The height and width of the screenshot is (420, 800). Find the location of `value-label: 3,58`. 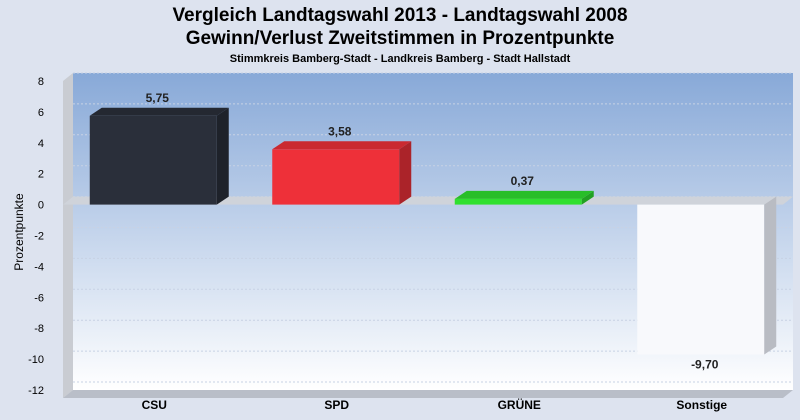

value-label: 3,58 is located at coordinates (340, 131).